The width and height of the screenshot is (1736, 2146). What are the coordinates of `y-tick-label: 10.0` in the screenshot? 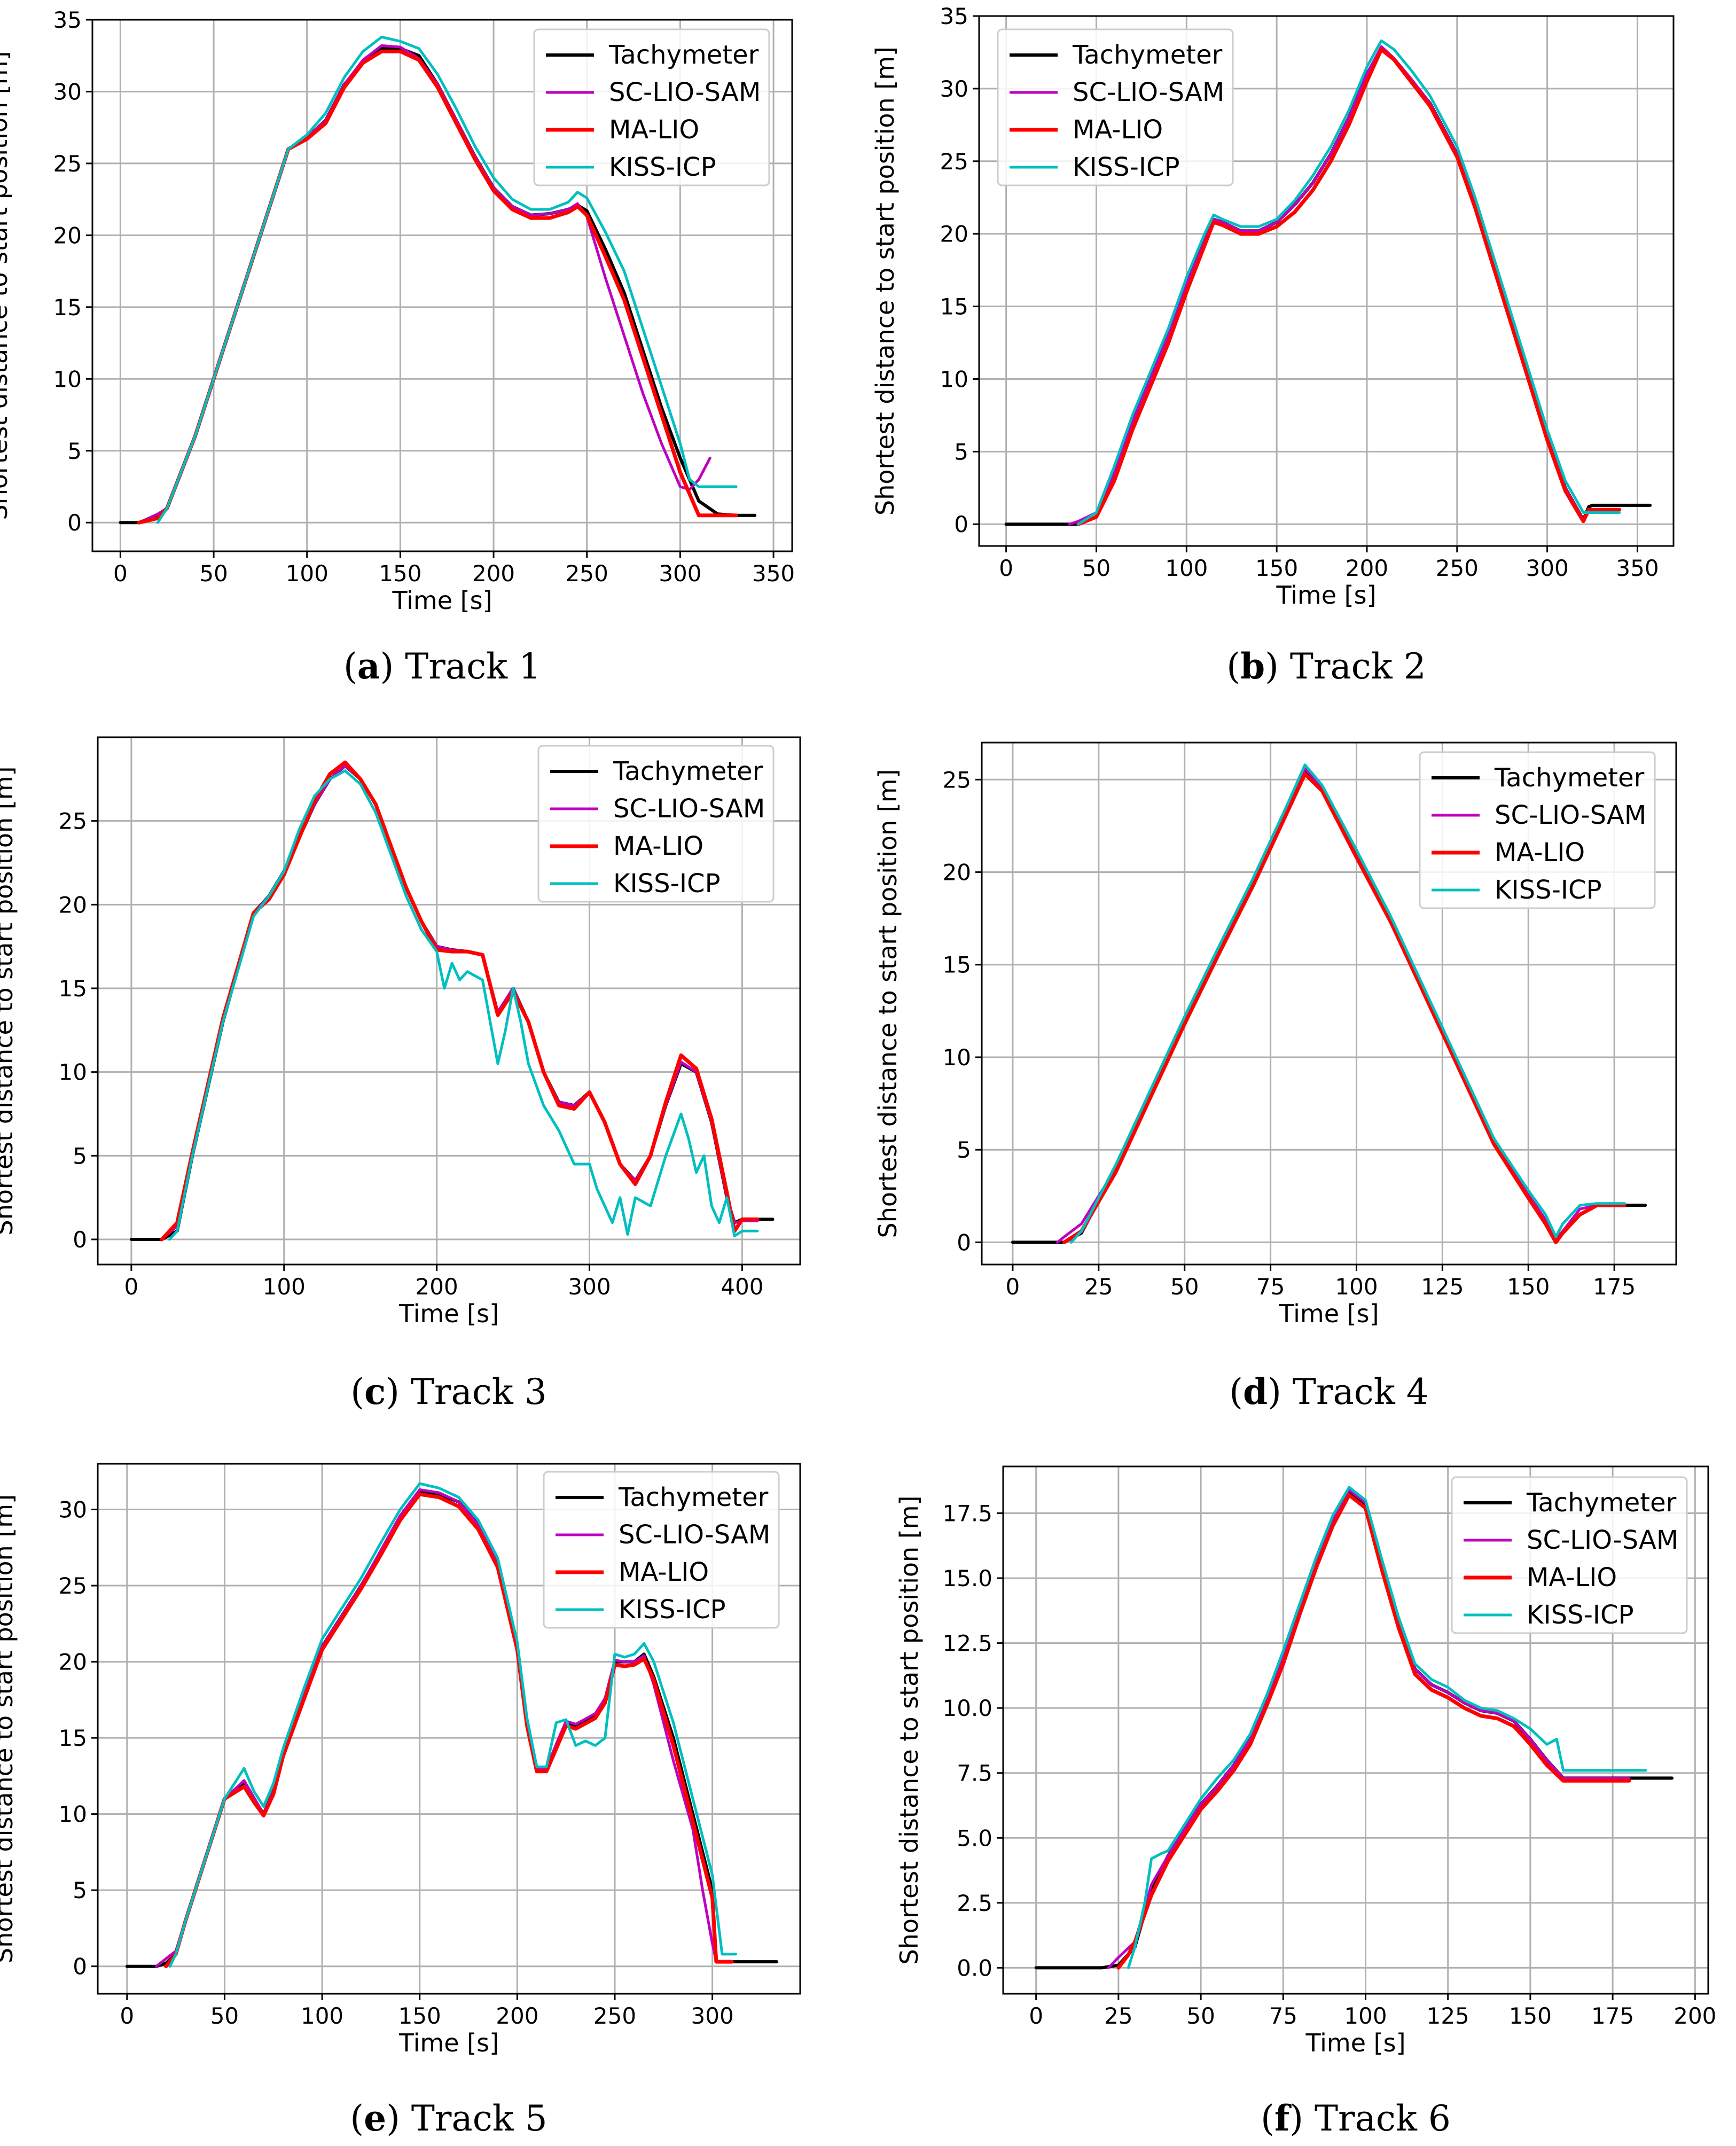 It's located at (967, 1708).